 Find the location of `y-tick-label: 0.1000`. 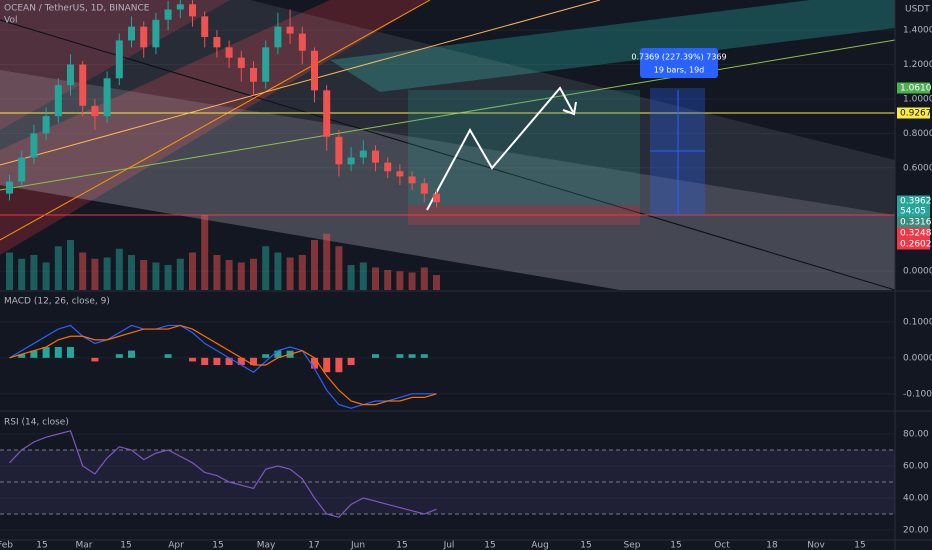

y-tick-label: 0.1000 is located at coordinates (917, 322).